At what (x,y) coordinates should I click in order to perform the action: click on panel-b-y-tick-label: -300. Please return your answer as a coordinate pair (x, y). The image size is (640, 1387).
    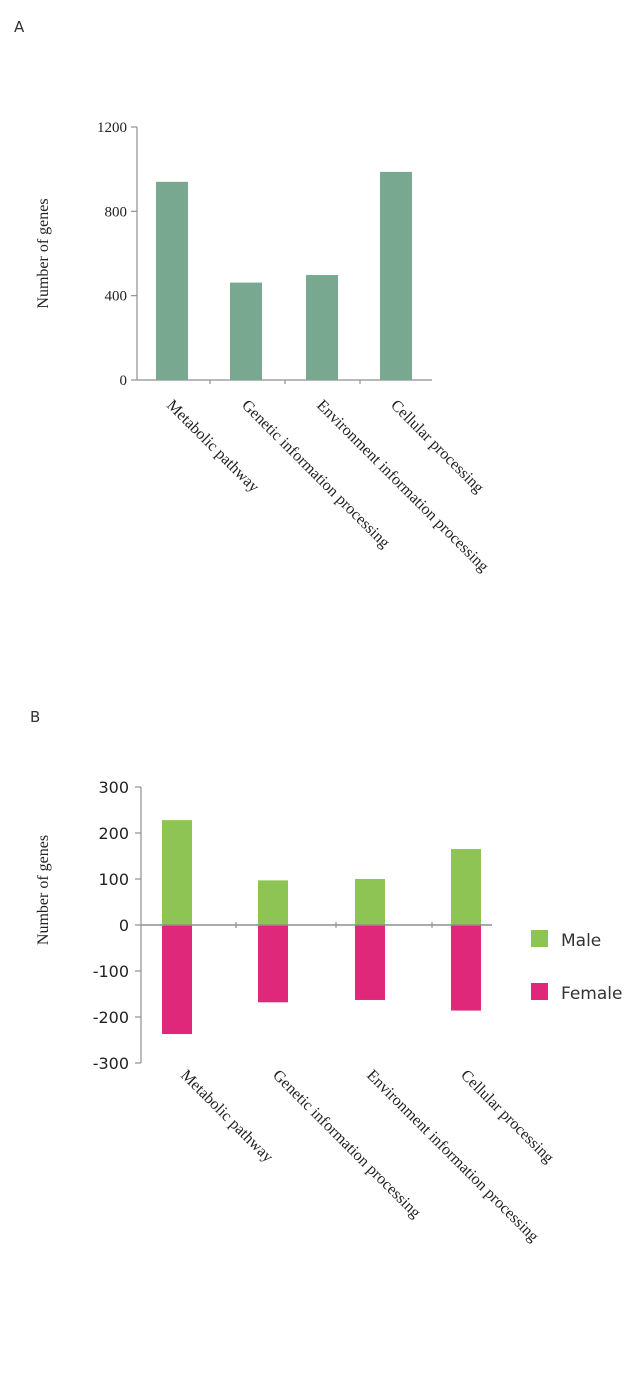
    Looking at the image, I should click on (111, 1063).